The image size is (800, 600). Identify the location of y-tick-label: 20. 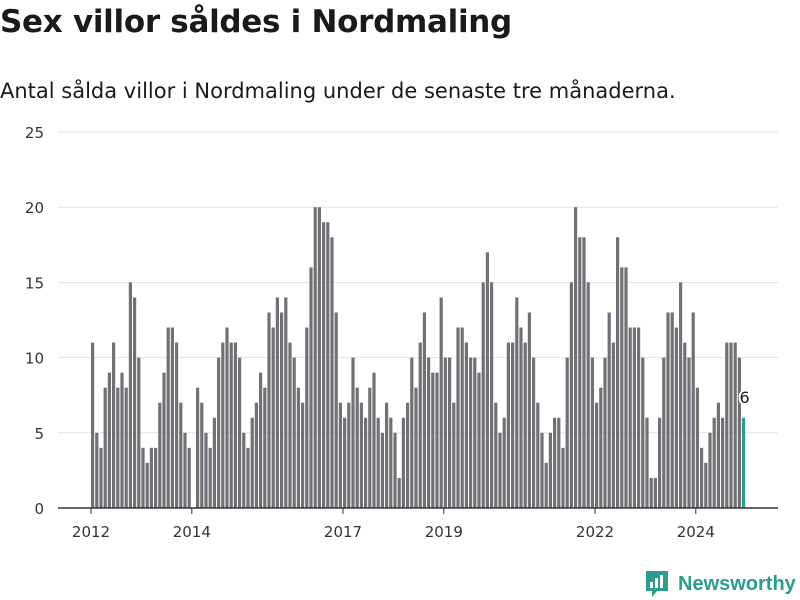
(34, 208).